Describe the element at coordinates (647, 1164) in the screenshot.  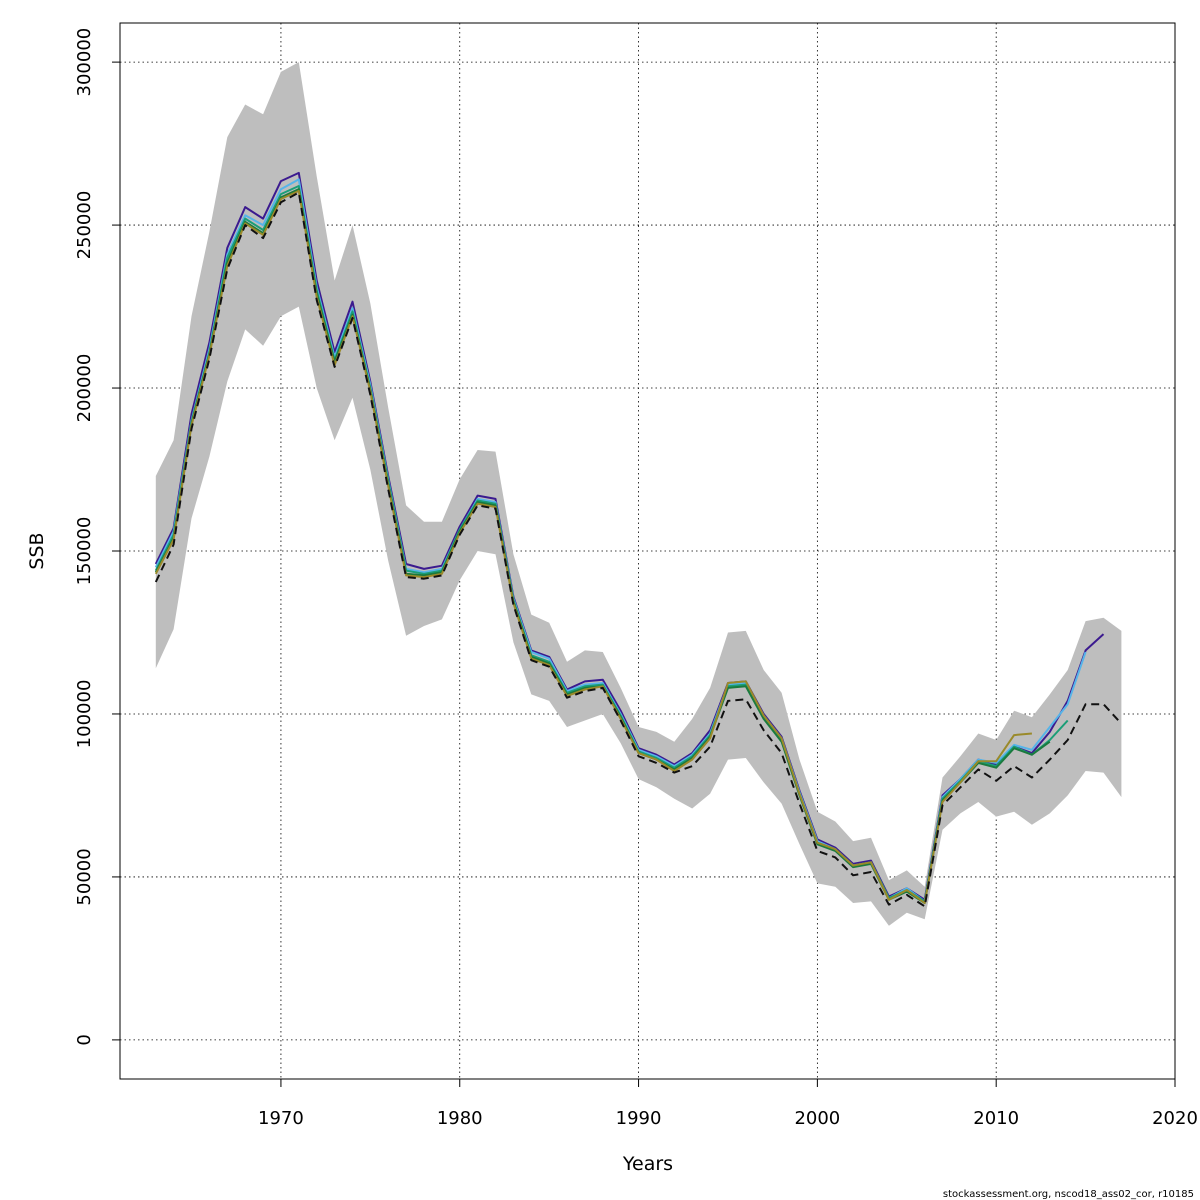
I see `x-axis-title: Years` at that location.